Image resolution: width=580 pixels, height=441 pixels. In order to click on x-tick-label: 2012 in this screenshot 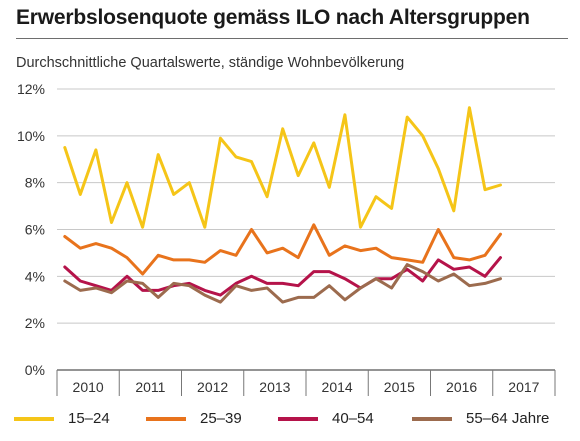, I will do `click(212, 387)`.